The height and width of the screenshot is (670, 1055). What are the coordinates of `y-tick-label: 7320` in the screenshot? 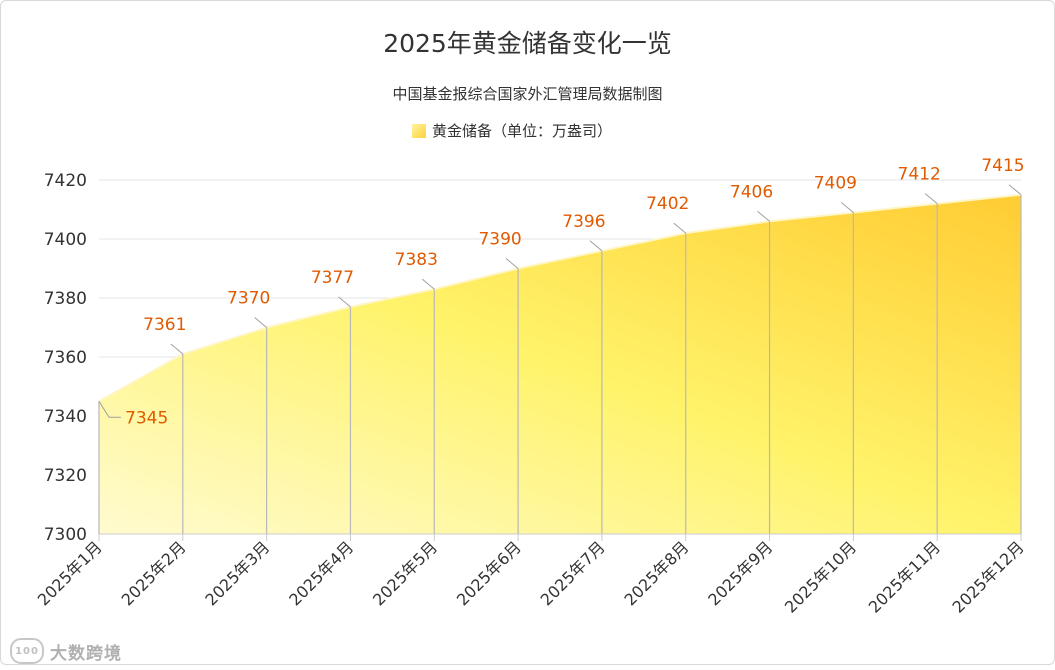 It's located at (65, 476).